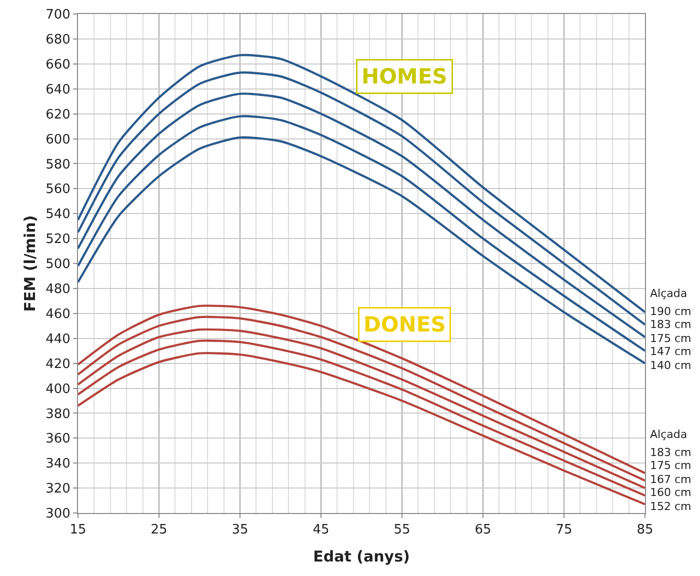 The image size is (700, 576). Describe the element at coordinates (58, 339) in the screenshot. I see `y-tick-label: 440` at that location.